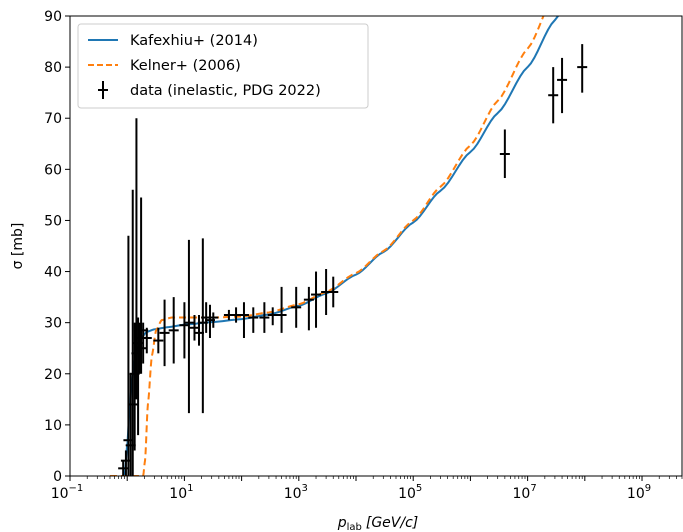  What do you see at coordinates (367, 489) in the screenshot?
I see `x-axis-ticks: 10⁻¹ 10¹ 10³ 10⁵ 10⁷ 10⁹` at bounding box center [367, 489].